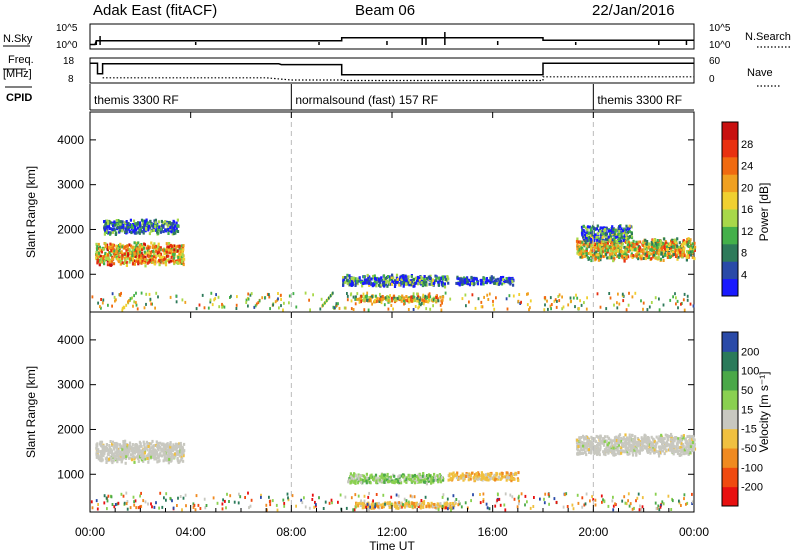 The width and height of the screenshot is (800, 554). Describe the element at coordinates (70, 140) in the screenshot. I see `y-tick-label: 4000` at that location.